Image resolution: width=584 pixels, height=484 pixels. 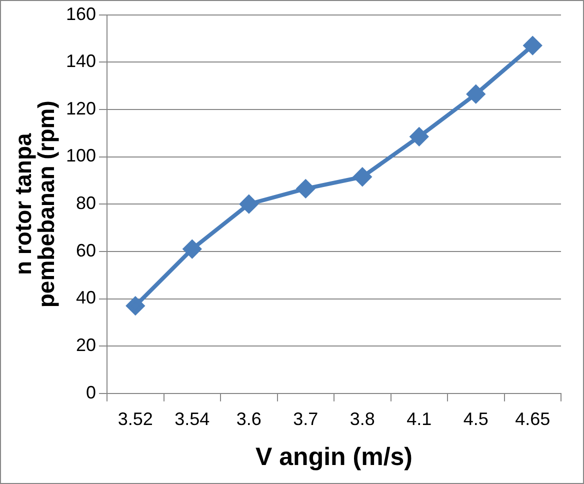 What do you see at coordinates (532, 419) in the screenshot?
I see `x-tick-label: 4.65` at bounding box center [532, 419].